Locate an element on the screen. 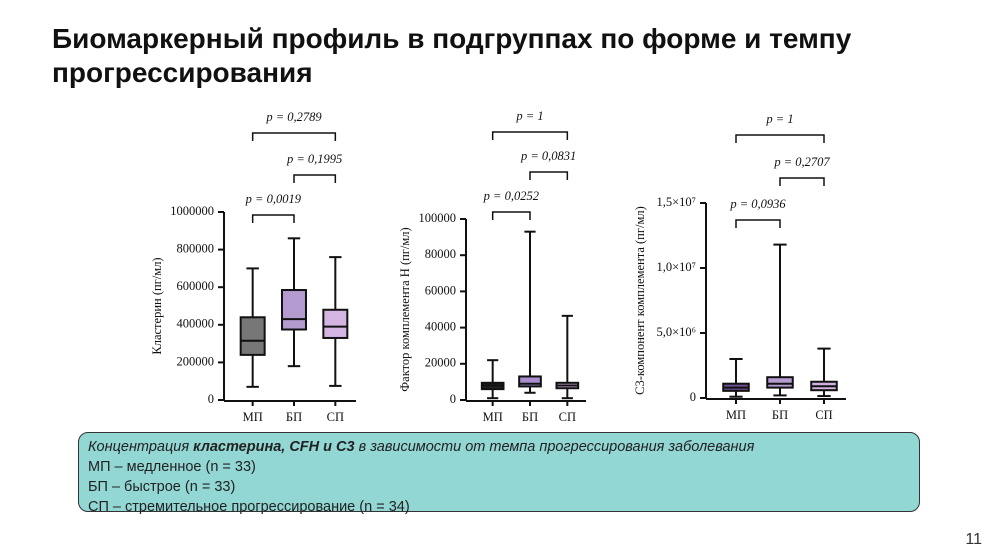 This screenshot has height=559, width=1000. y-tick-label: 1,5×10⁷ is located at coordinates (676, 202).